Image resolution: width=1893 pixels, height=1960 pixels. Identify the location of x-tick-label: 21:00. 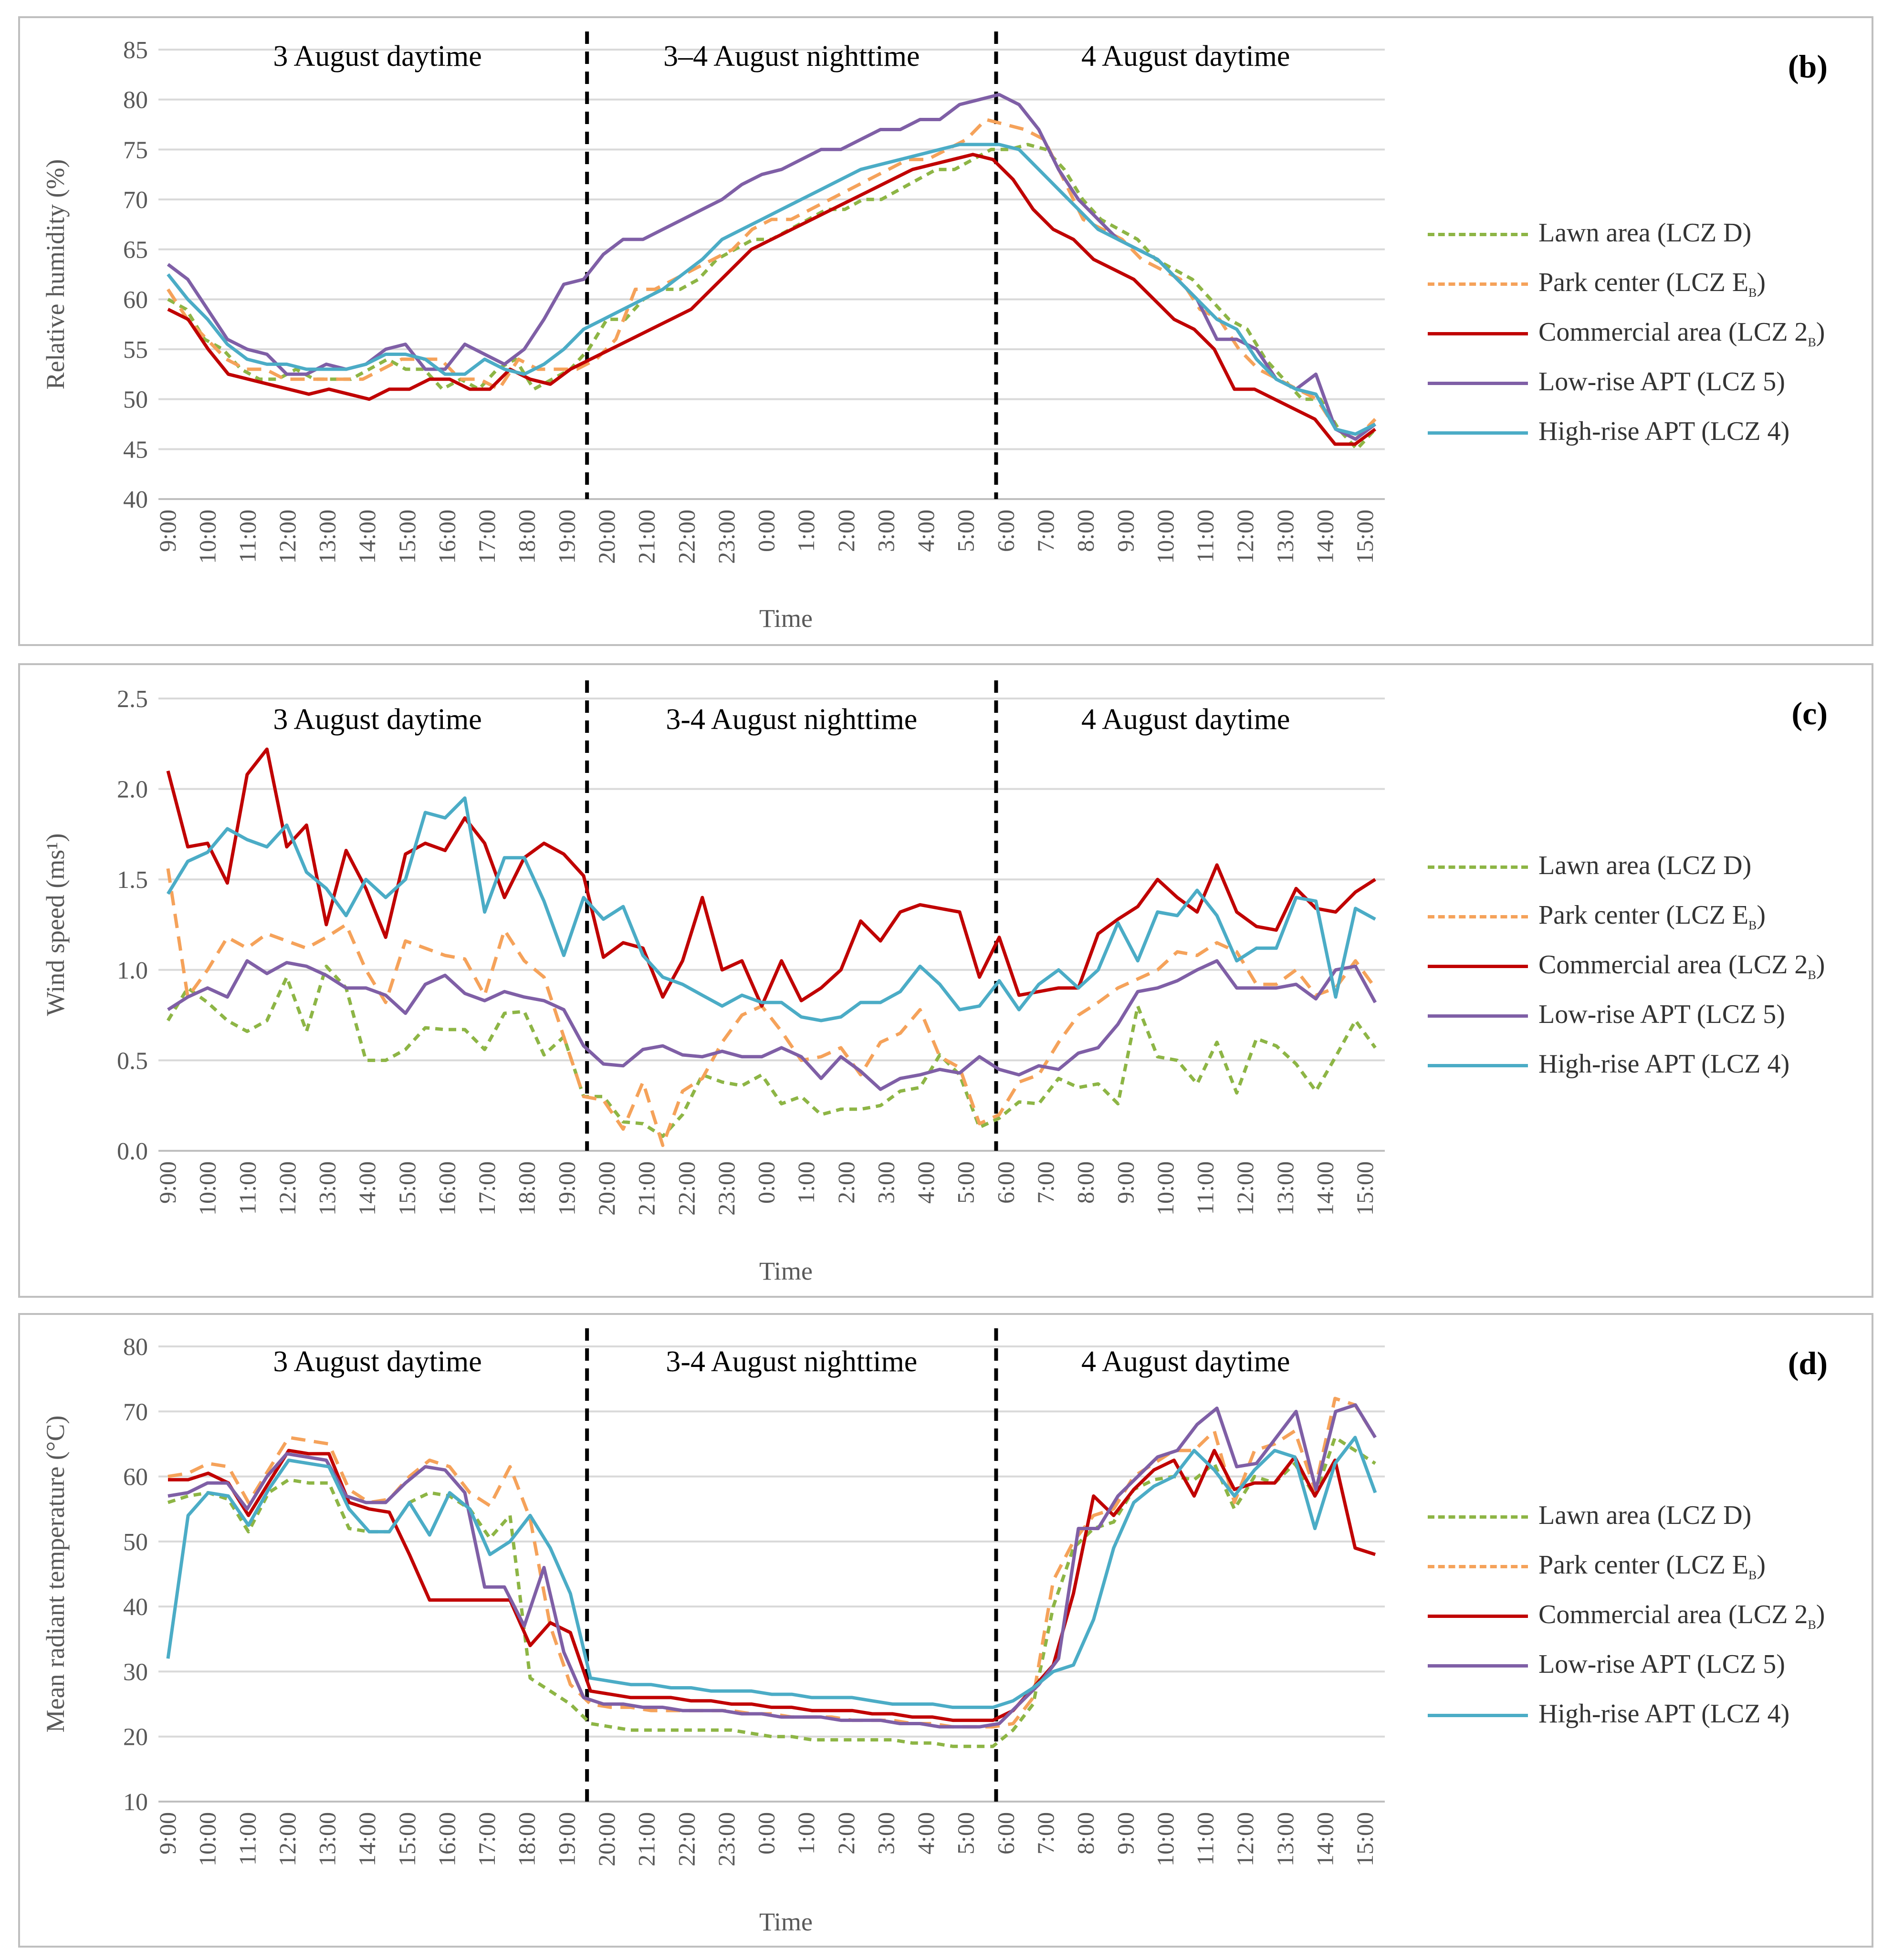
(646, 537).